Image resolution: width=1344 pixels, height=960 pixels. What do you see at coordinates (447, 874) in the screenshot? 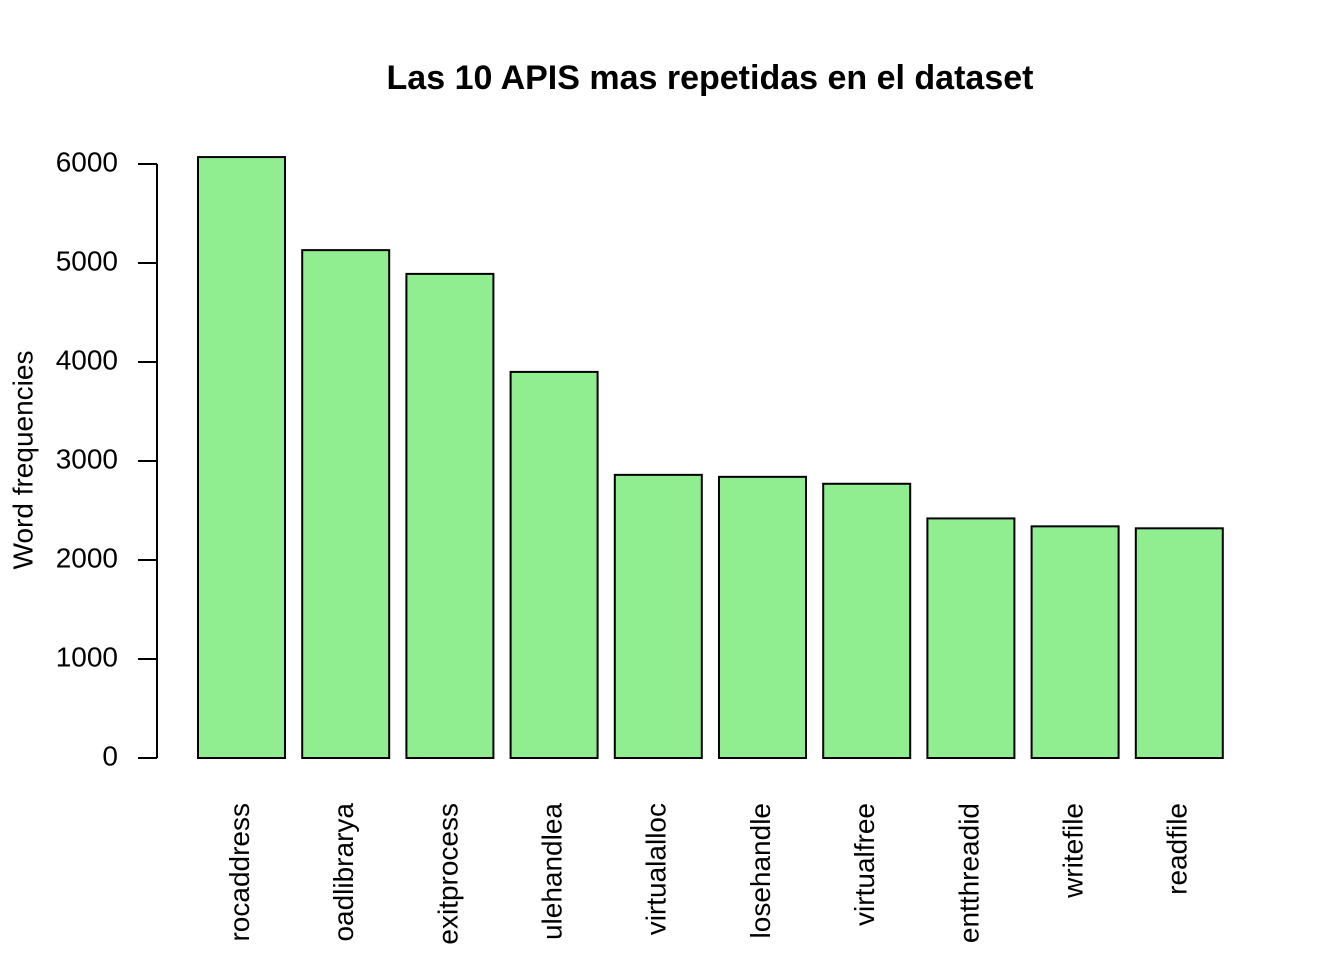
I see `x-tick-label: exitprocess` at bounding box center [447, 874].